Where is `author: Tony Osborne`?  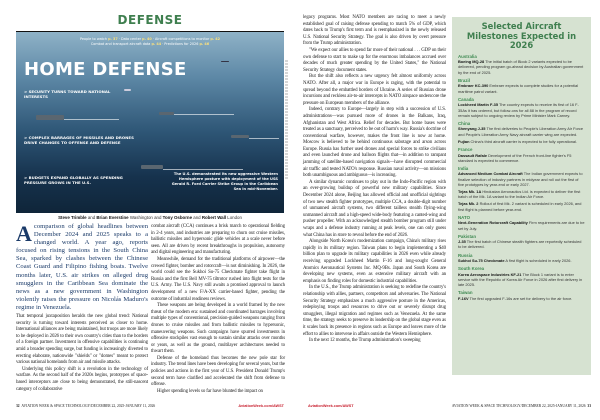 author: Tony Osborne is located at coordinates (177, 217).